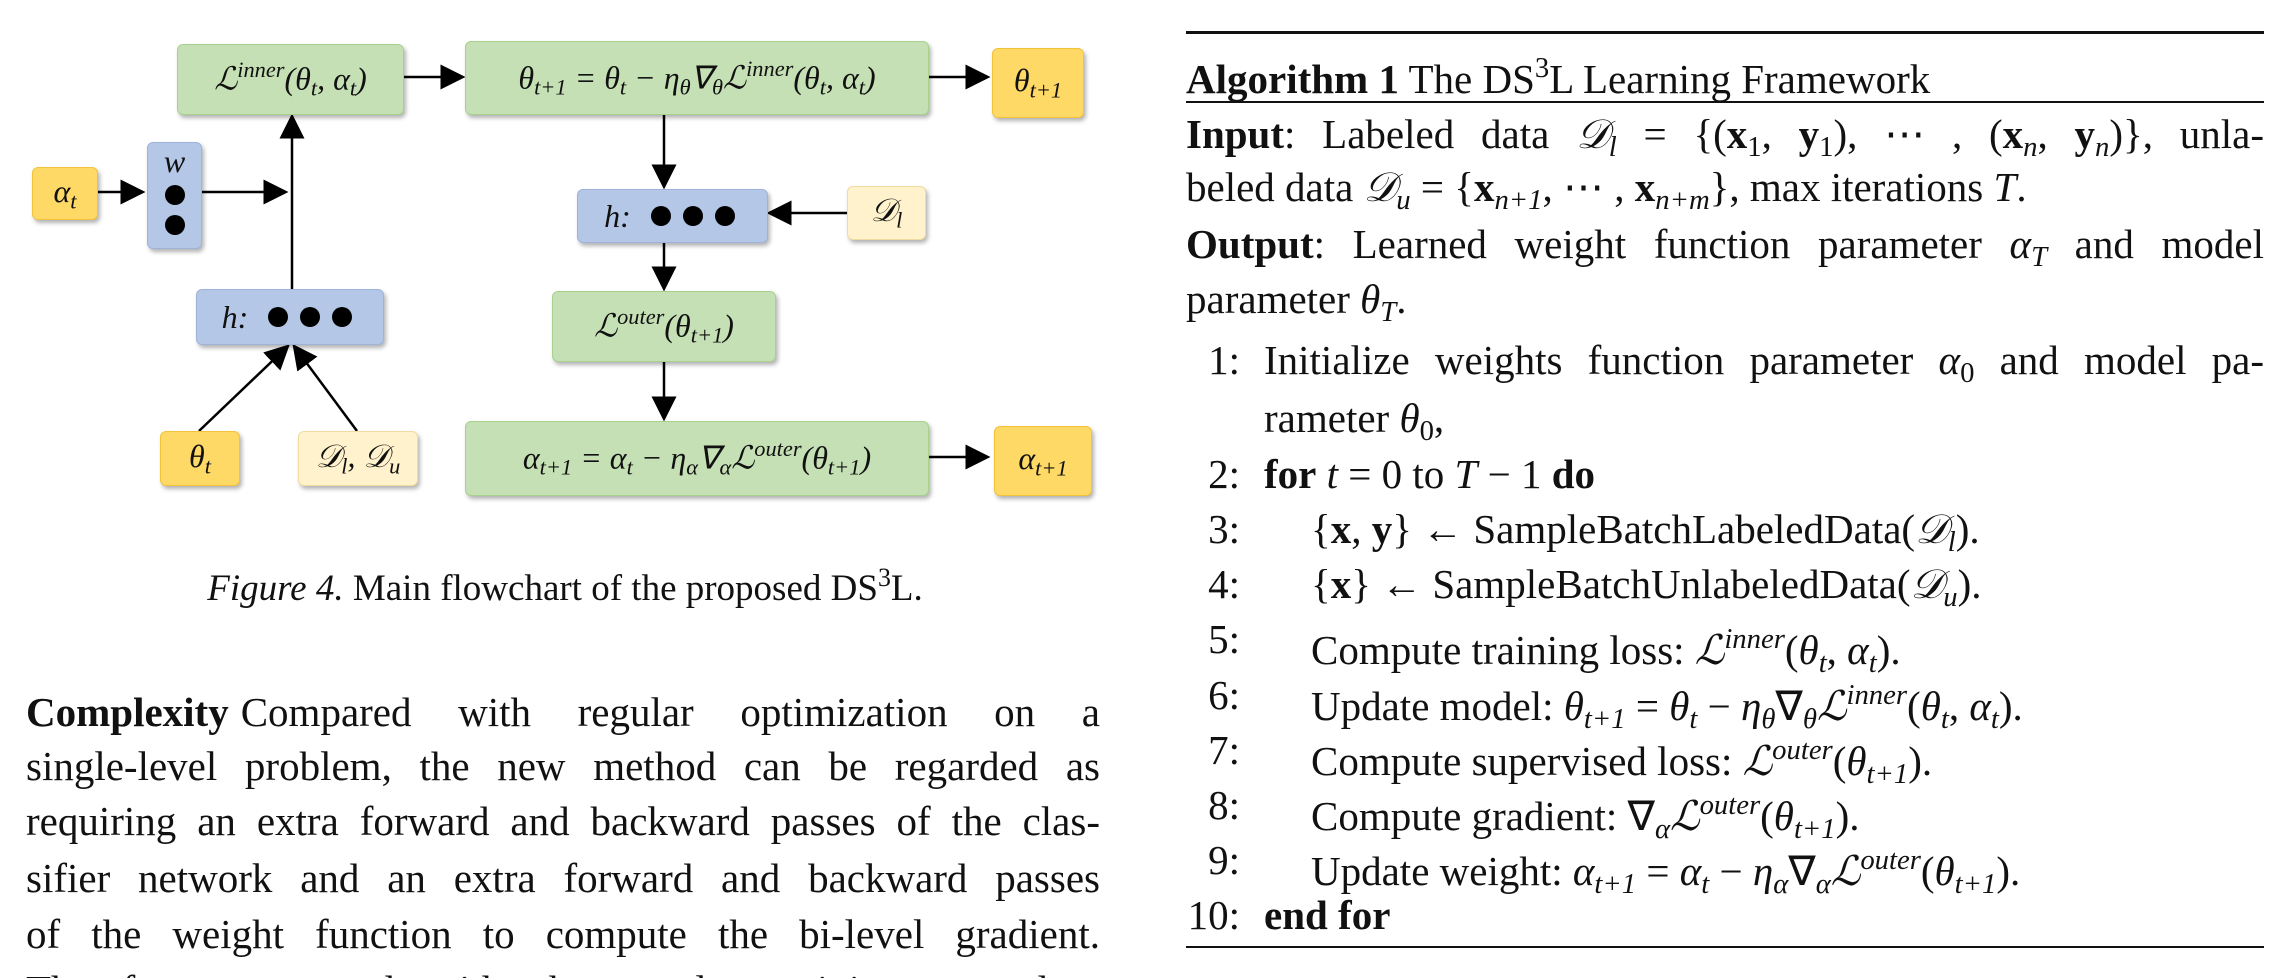 The height and width of the screenshot is (978, 2278). Describe the element at coordinates (599, 457) in the screenshot. I see `text-run: = α` at that location.